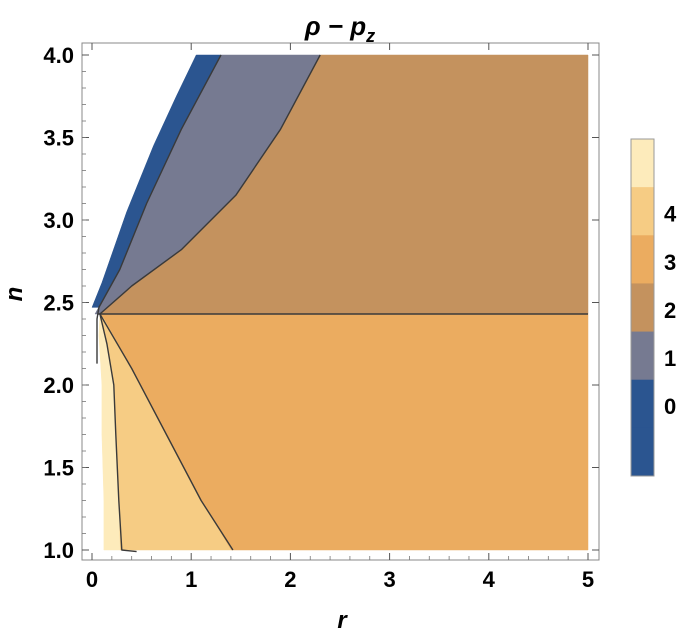 The height and width of the screenshot is (637, 690). I want to click on x-tick-label: 5, so click(588, 579).